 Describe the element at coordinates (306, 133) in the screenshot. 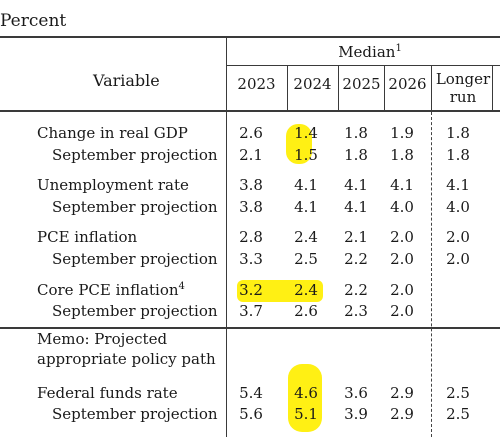

I see `table-cell: 1.4` at that location.